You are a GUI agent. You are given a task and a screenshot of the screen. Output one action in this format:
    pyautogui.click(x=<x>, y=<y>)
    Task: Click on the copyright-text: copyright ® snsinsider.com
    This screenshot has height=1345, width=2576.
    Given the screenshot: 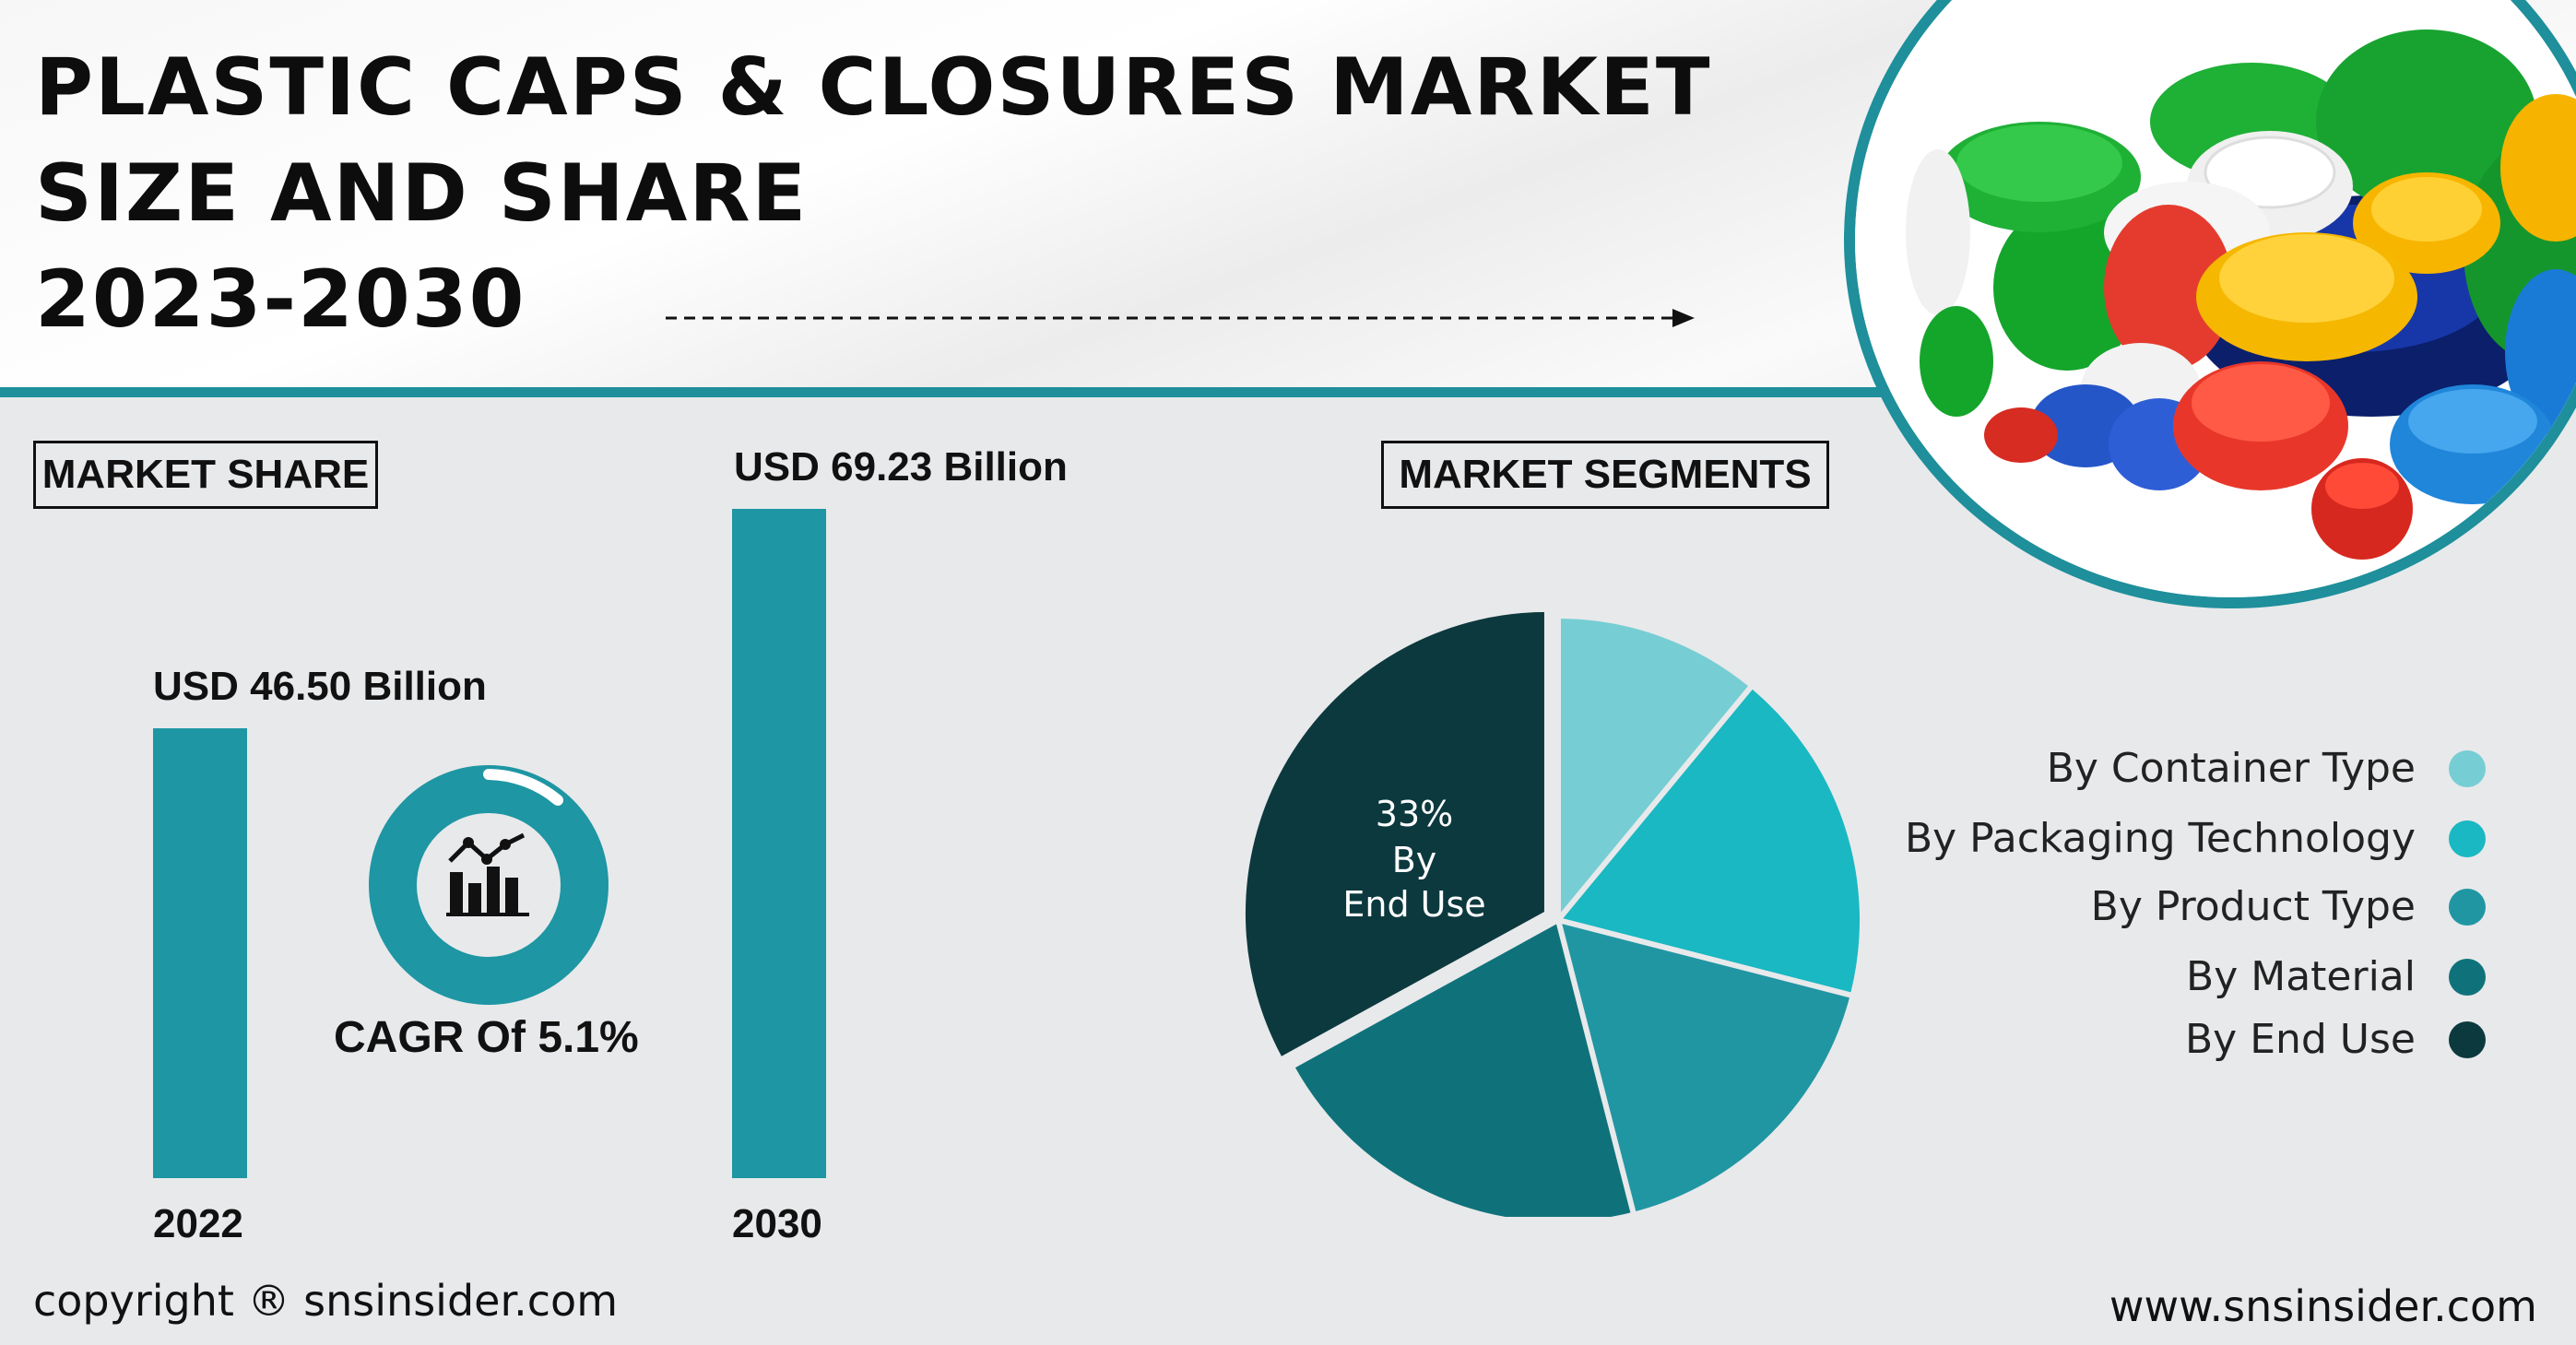 What is the action you would take?
    pyautogui.click(x=326, y=1301)
    